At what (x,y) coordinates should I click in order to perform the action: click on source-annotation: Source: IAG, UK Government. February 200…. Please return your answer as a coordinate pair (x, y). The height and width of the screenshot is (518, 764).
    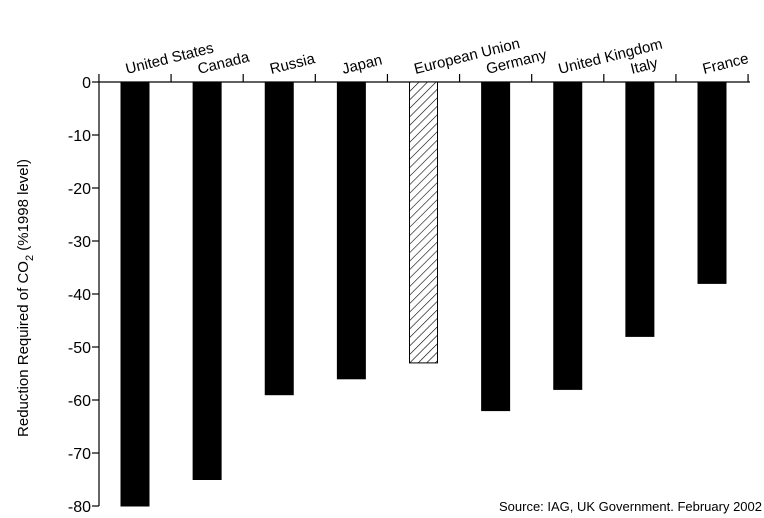
    Looking at the image, I should click on (630, 506).